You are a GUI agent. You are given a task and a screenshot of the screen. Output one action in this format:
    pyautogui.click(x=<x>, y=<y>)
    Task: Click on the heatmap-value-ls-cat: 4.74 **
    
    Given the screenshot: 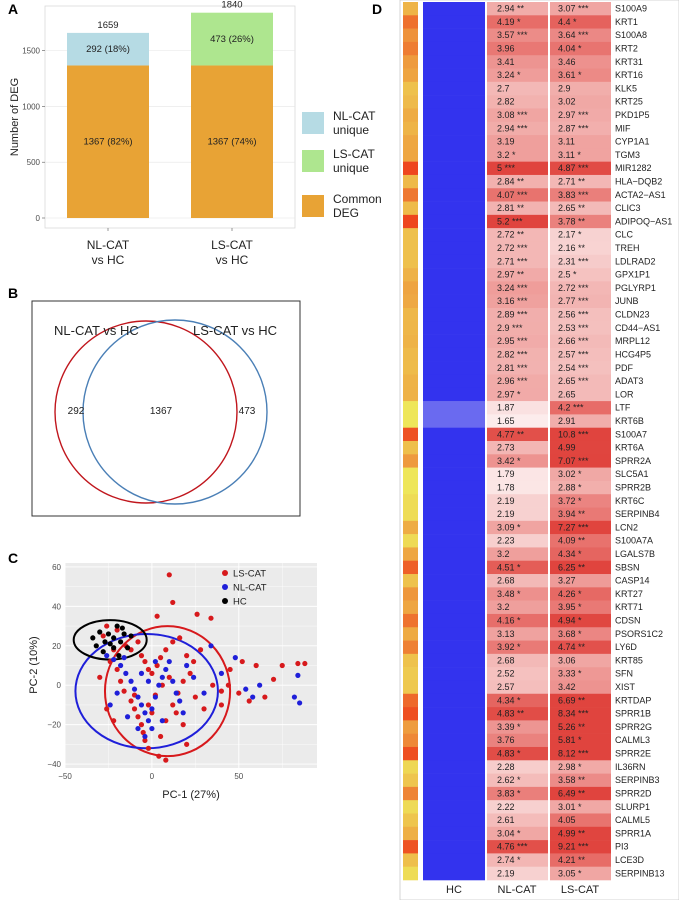 What is the action you would take?
    pyautogui.click(x=572, y=647)
    